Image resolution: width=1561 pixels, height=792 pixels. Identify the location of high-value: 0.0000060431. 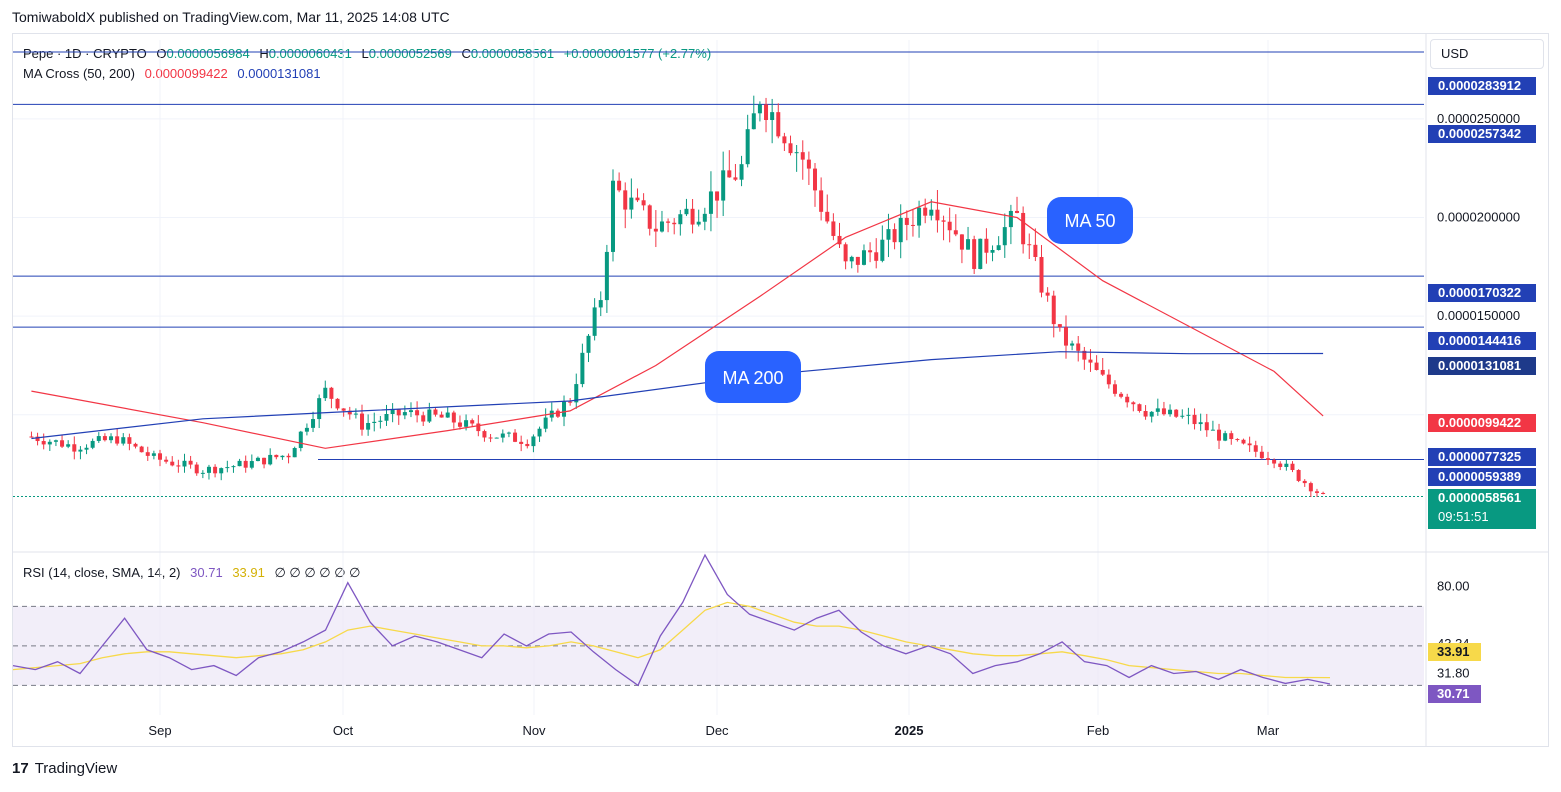
(310, 53).